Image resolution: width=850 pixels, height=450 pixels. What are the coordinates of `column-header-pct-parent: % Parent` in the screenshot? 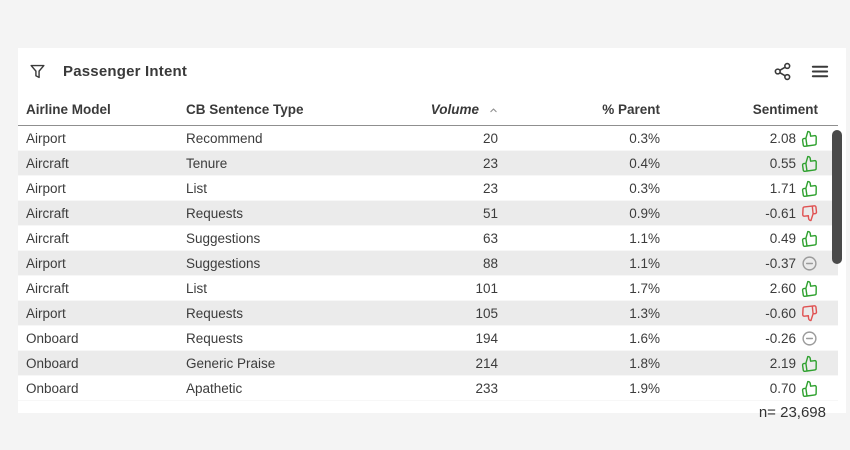 It's located at (579, 110).